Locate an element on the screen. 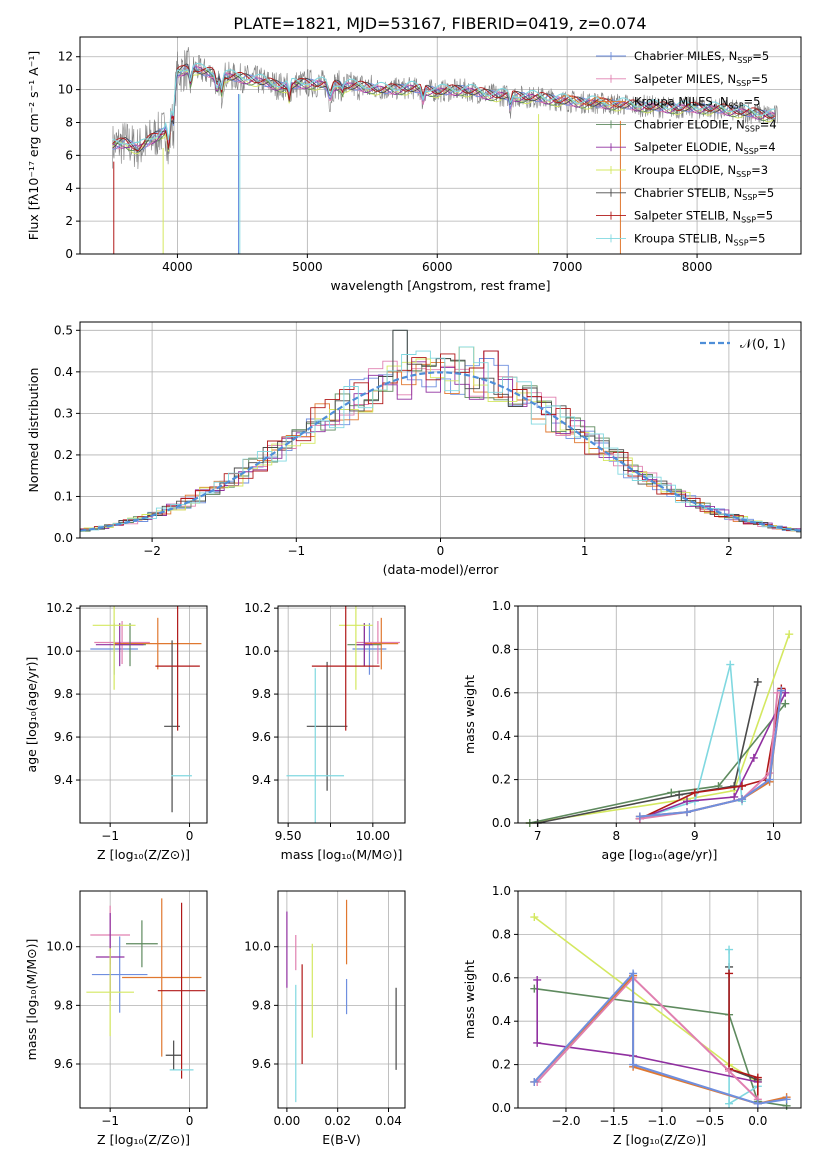 The height and width of the screenshot is (1170, 819). y-tick-label: 0.3 is located at coordinates (63, 413).